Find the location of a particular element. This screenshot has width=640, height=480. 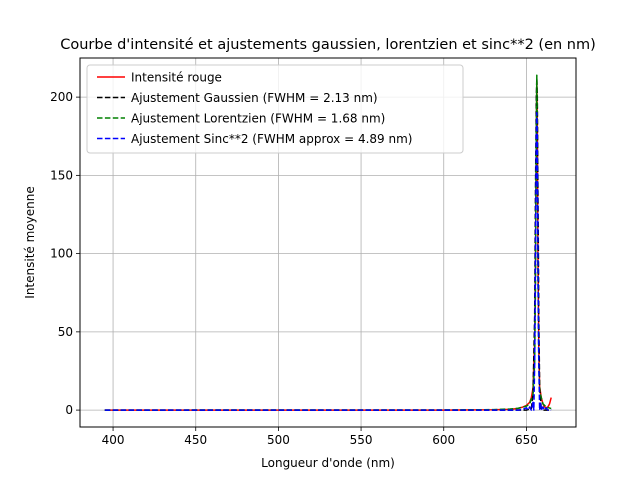

y-tick-label: 100 is located at coordinates (61, 254).